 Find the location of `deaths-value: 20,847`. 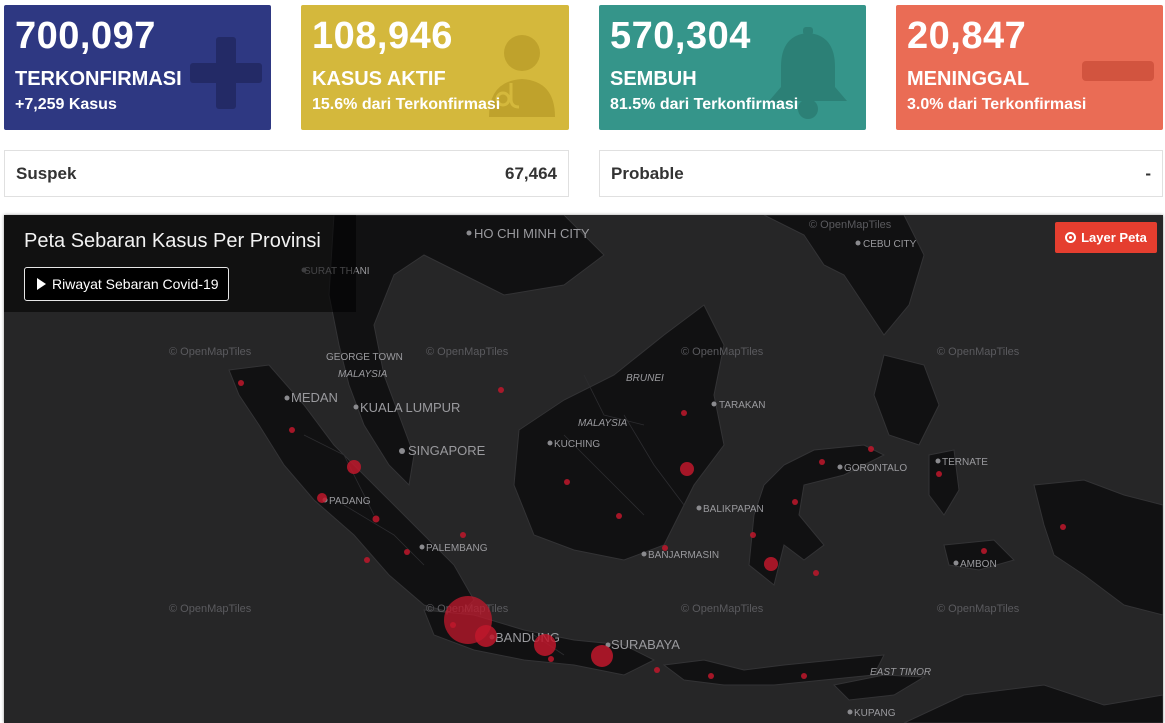

deaths-value: 20,847 is located at coordinates (967, 36).